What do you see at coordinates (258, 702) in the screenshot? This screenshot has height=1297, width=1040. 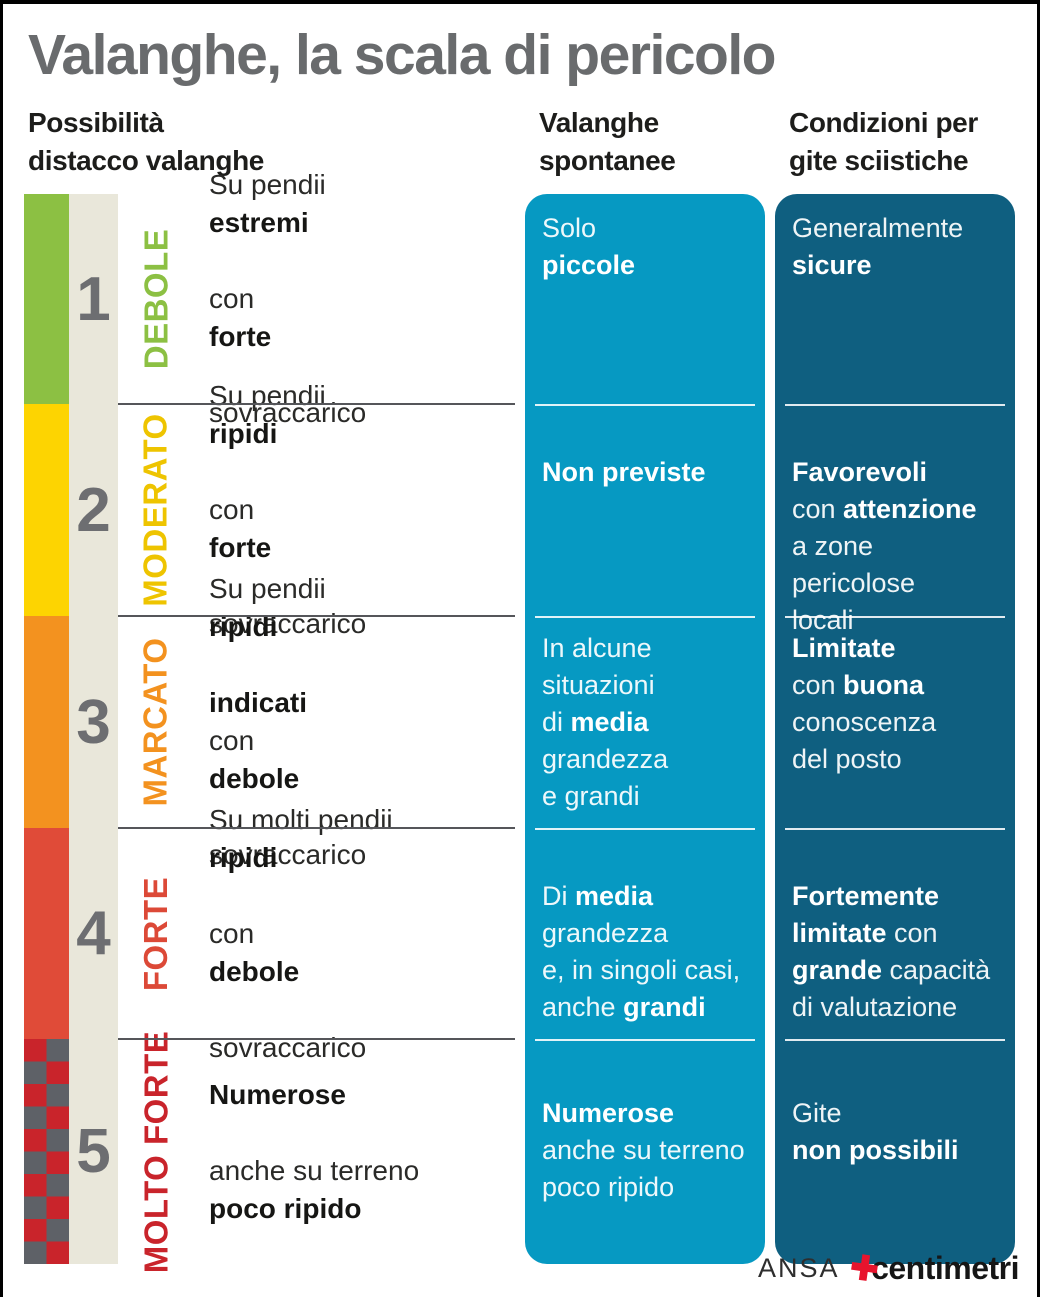 I see `text-segment: indicati` at bounding box center [258, 702].